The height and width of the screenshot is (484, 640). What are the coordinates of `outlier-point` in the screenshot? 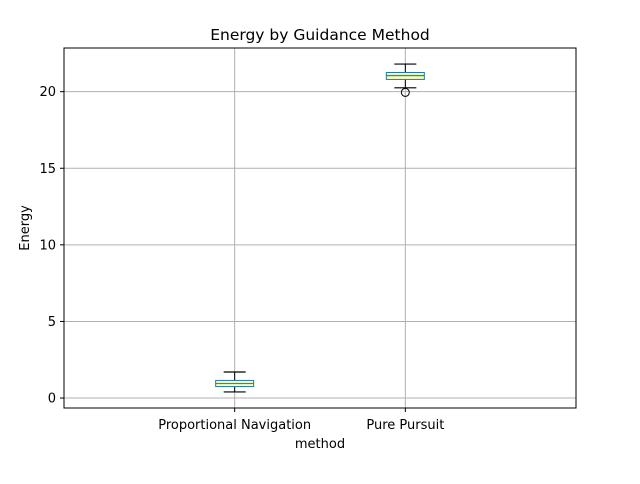 It's located at (405, 92).